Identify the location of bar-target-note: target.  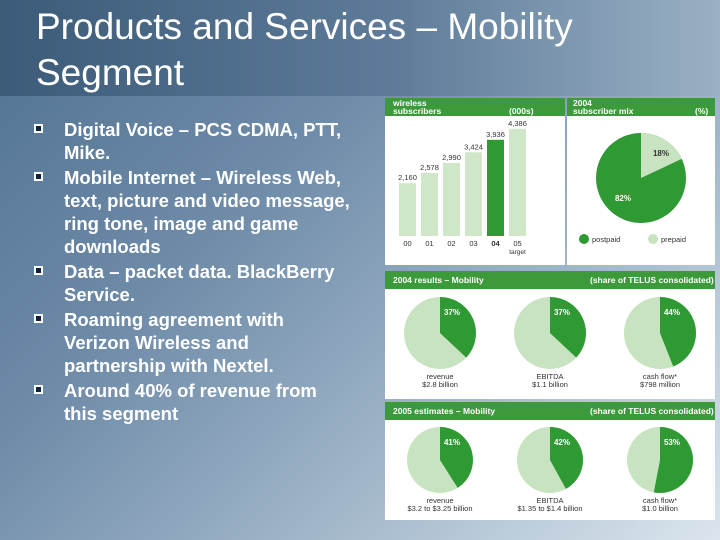
(517, 252).